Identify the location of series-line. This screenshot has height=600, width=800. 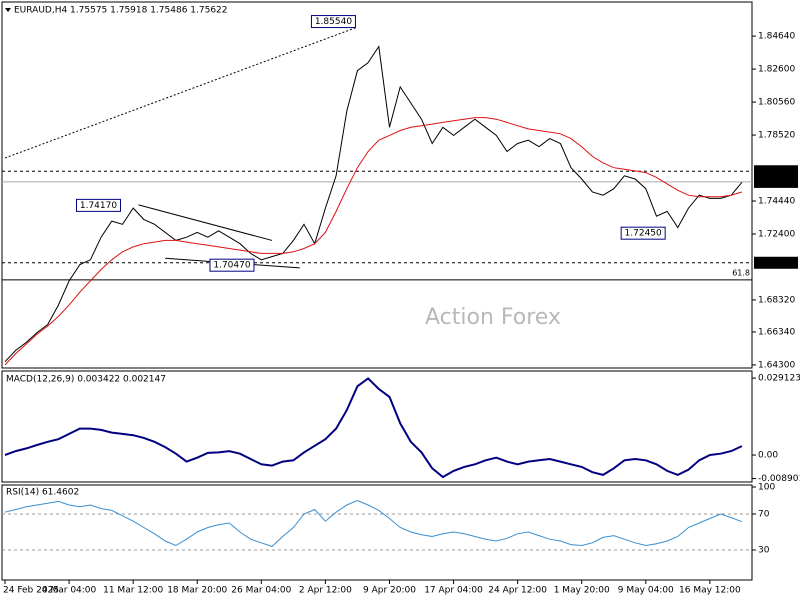
(373, 523).